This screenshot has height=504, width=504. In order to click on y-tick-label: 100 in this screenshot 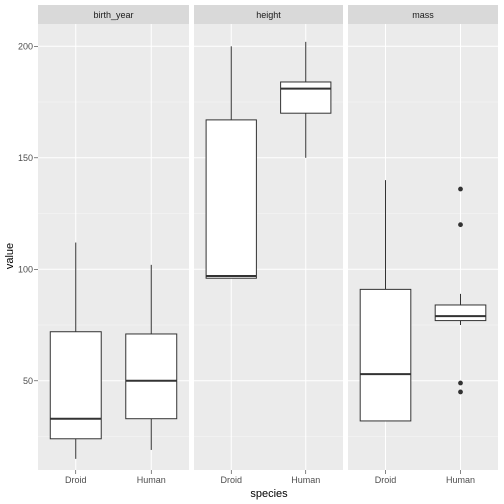, I will do `click(25, 269)`.